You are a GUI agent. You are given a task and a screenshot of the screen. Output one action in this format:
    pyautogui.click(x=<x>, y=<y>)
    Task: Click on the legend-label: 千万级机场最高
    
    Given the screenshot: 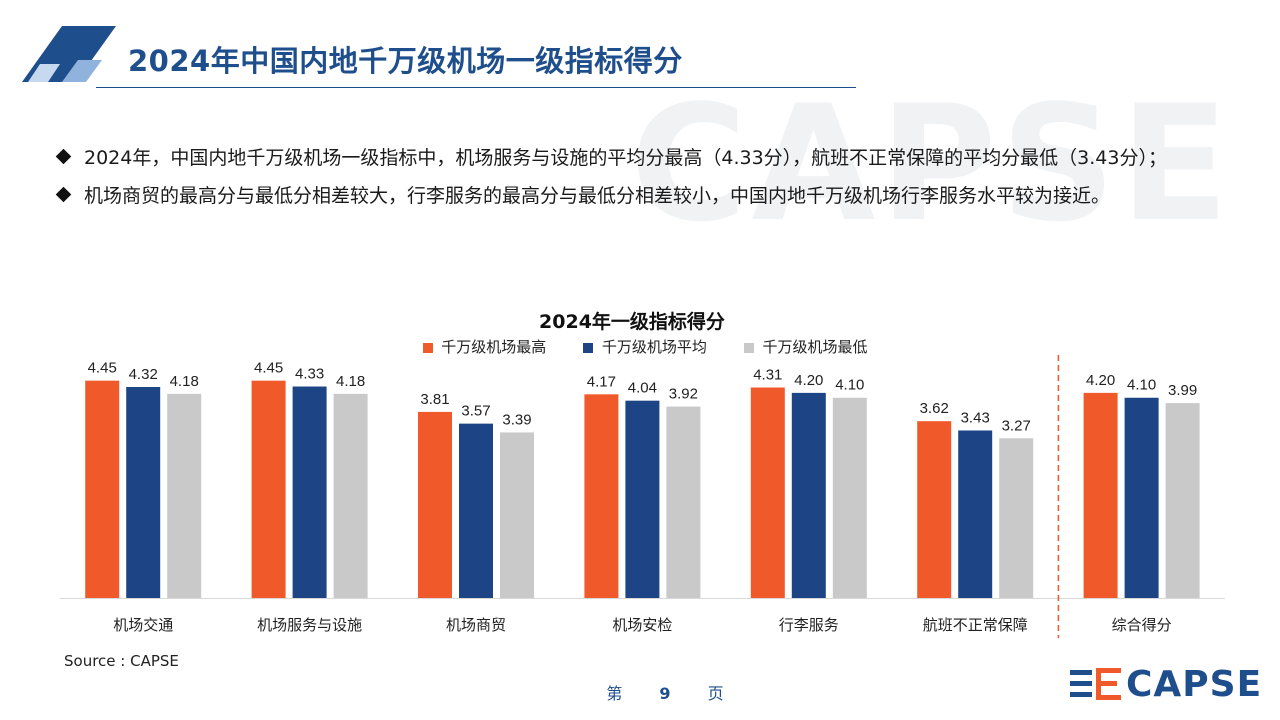 What is the action you would take?
    pyautogui.click(x=494, y=347)
    